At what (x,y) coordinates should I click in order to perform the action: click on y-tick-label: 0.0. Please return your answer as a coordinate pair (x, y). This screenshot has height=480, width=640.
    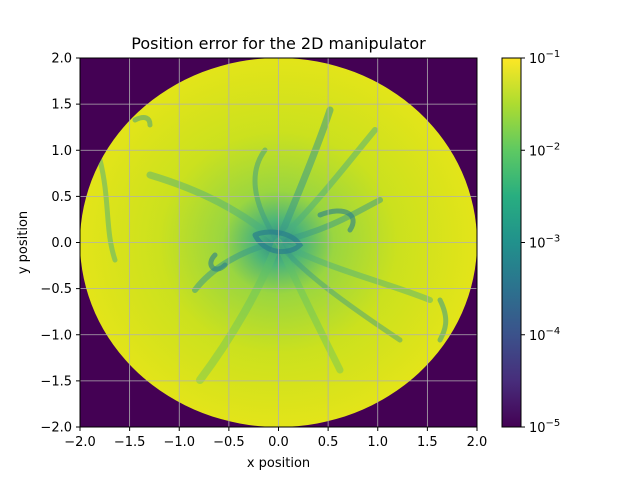
    Looking at the image, I should click on (61, 243).